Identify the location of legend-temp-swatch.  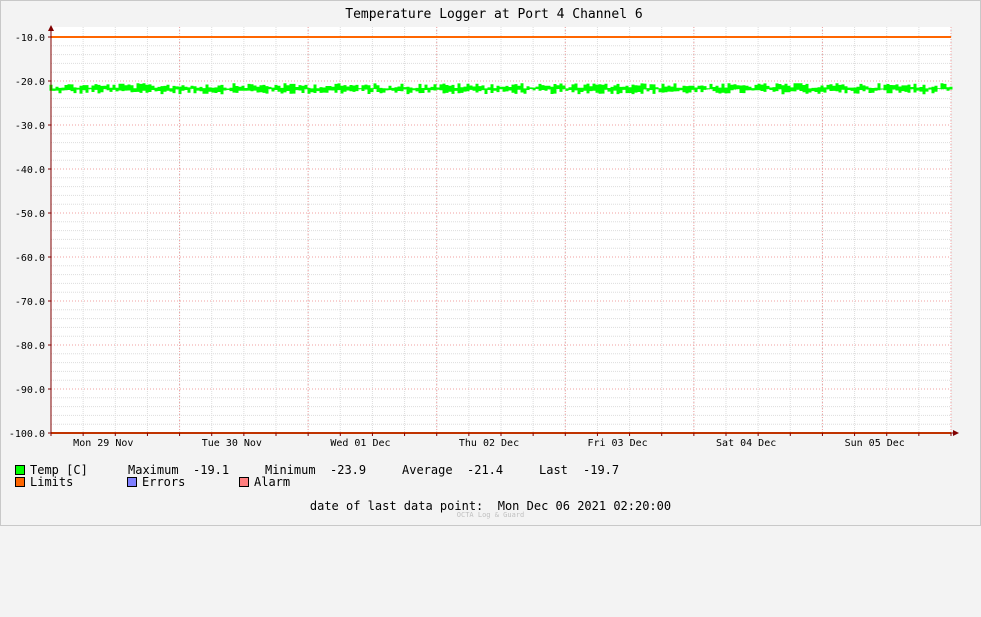
(20, 470).